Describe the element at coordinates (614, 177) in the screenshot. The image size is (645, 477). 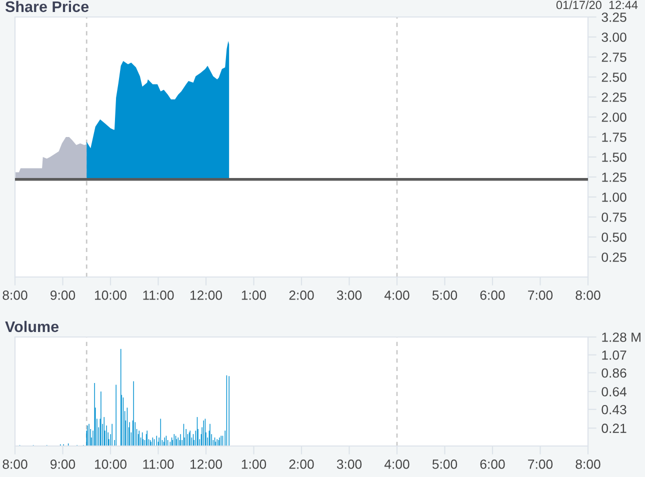
I see `y-tick-label: 1.25` at that location.